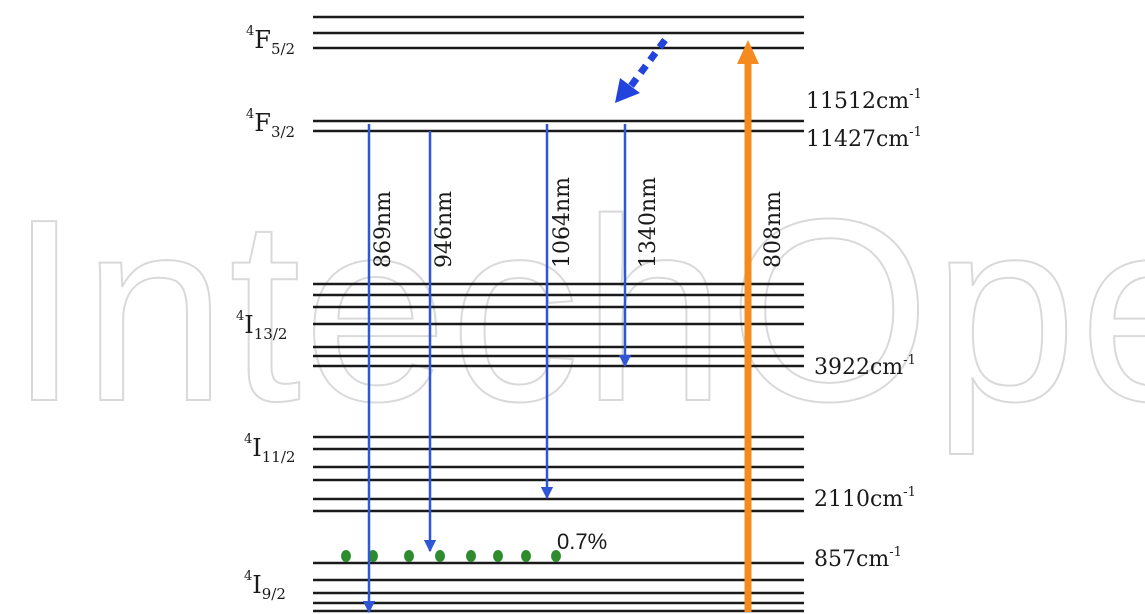  I want to click on transition-labels: 869nm 946nm 1064nm 1340nm 808nm, so click(578, 222).